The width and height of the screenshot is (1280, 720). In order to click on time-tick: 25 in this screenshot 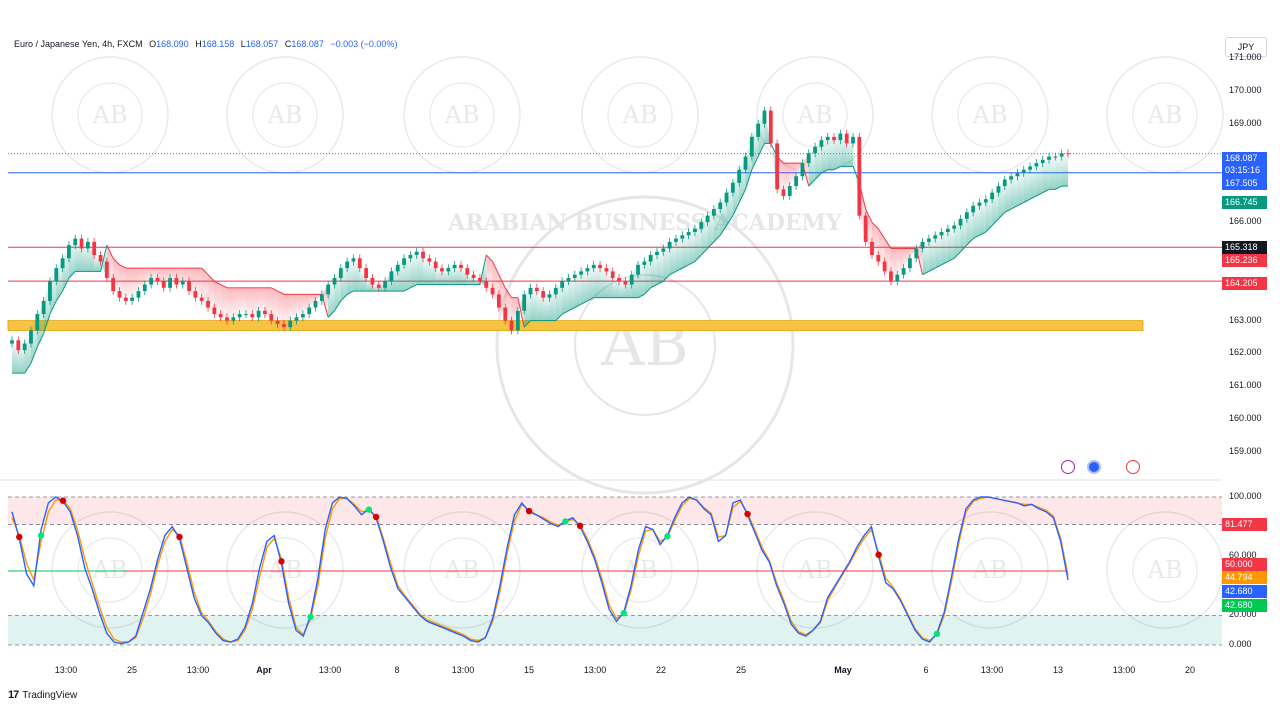, I will do `click(741, 670)`.